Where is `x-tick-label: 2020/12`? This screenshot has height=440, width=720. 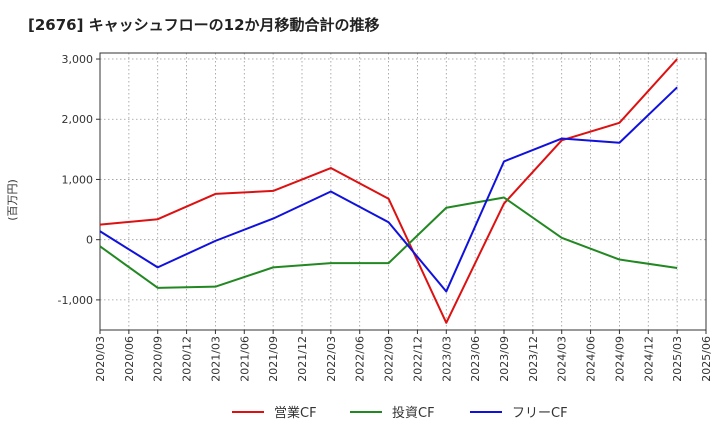 x-tick-label: 2020/12 is located at coordinates (187, 359).